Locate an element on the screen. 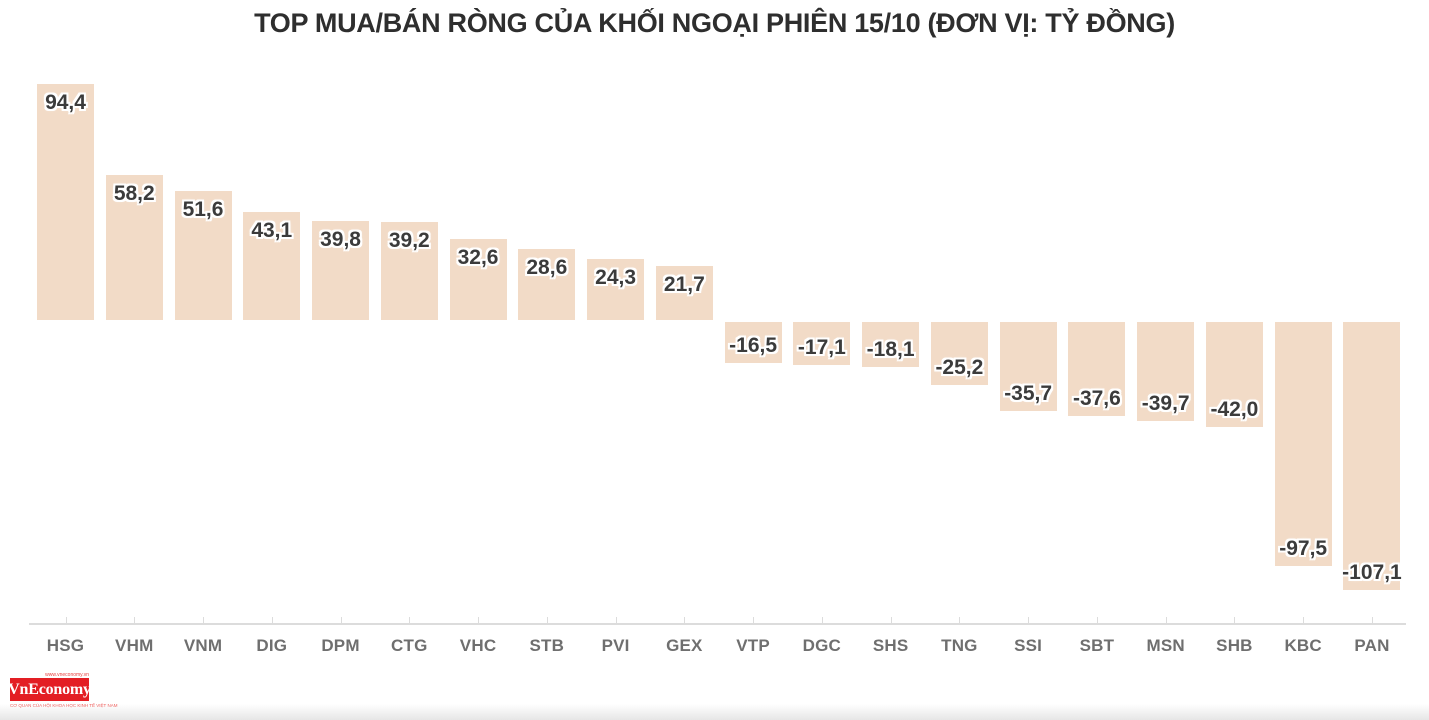 This screenshot has width=1429, height=720. bar-msn is located at coordinates (1166, 372).